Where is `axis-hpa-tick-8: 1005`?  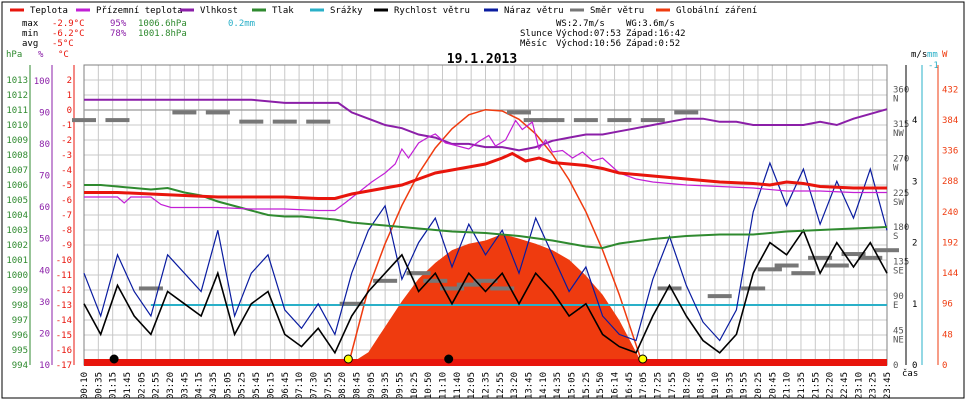 axis-hpa-tick-8: 1005 is located at coordinates (17, 201).